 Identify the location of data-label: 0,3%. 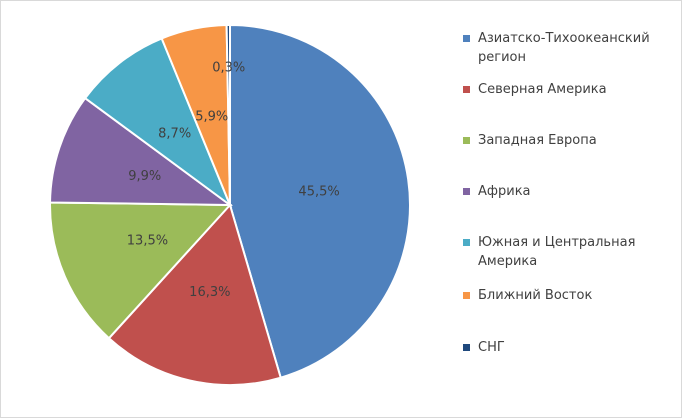
(228, 68).